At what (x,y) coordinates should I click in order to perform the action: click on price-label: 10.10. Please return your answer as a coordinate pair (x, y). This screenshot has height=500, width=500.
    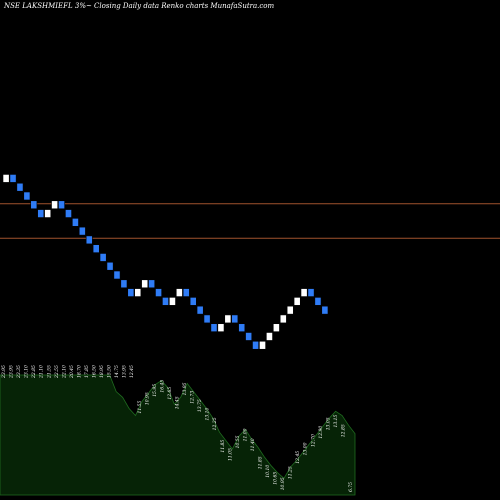
    Looking at the image, I should click on (268, 471).